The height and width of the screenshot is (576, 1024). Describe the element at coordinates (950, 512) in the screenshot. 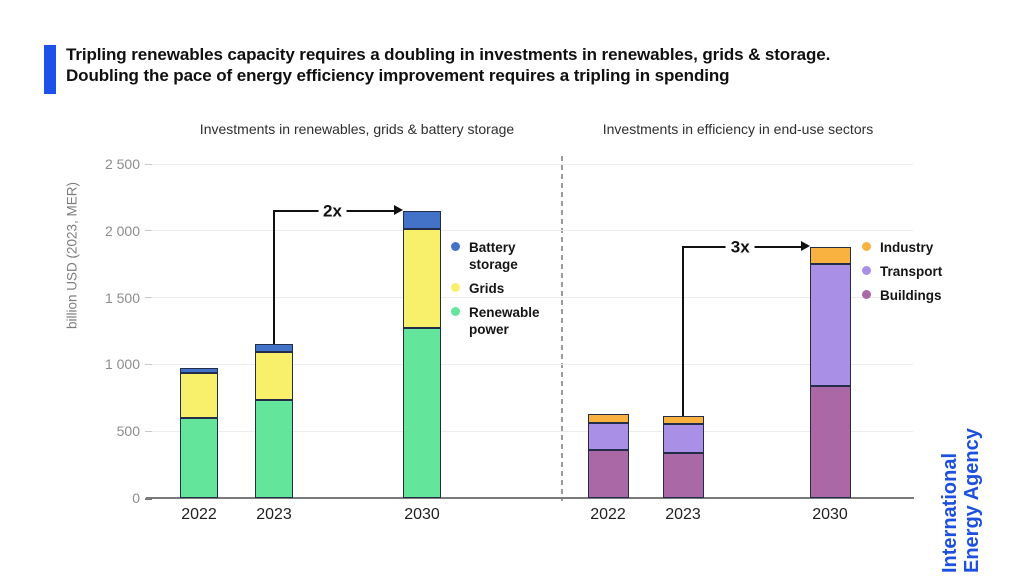

I see `iea-logo-line-1: International` at that location.